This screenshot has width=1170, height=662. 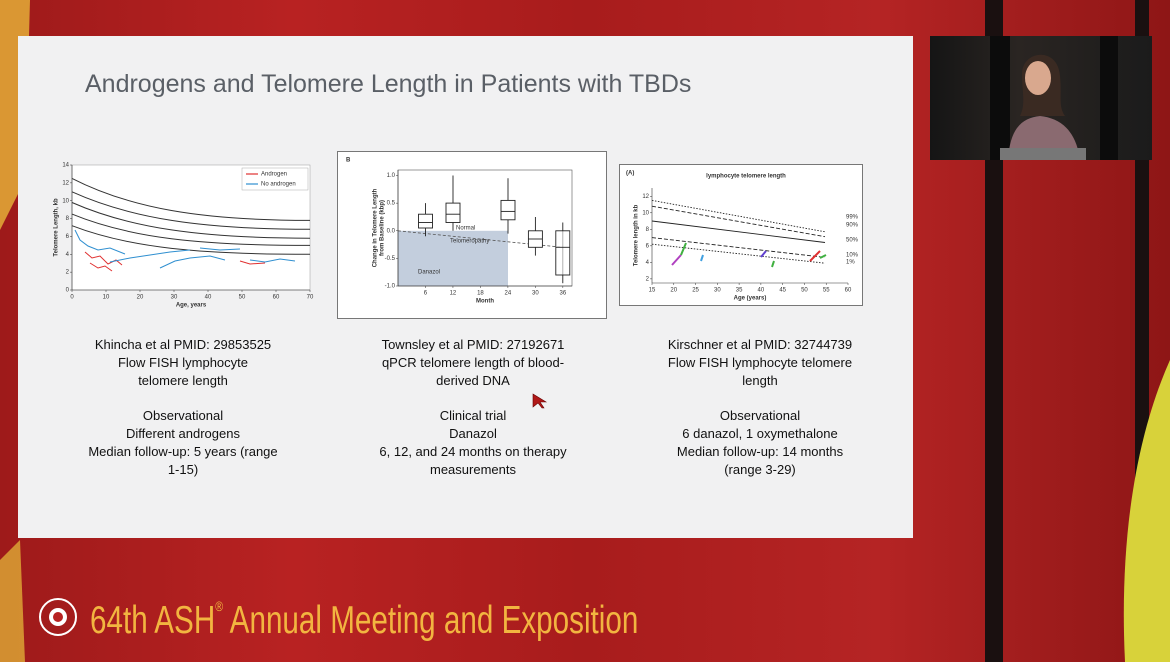 What do you see at coordinates (852, 256) in the screenshot?
I see `annotation: 10%` at bounding box center [852, 256].